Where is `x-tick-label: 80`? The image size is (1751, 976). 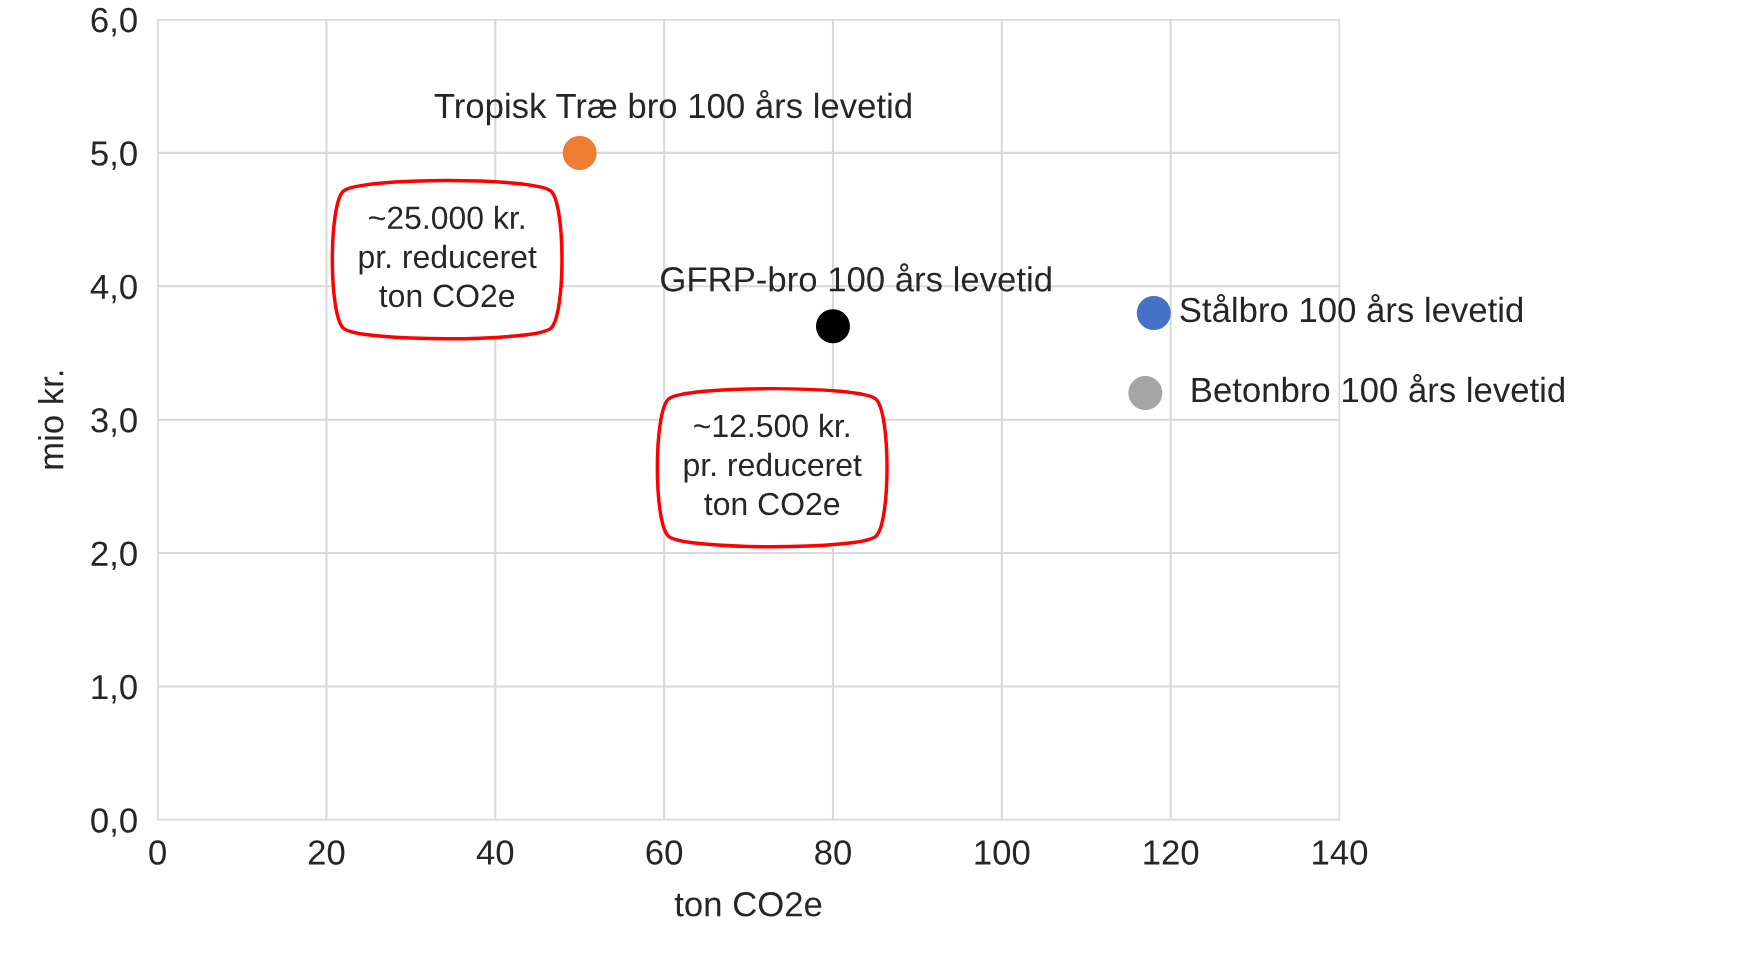
x-tick-label: 80 is located at coordinates (833, 852).